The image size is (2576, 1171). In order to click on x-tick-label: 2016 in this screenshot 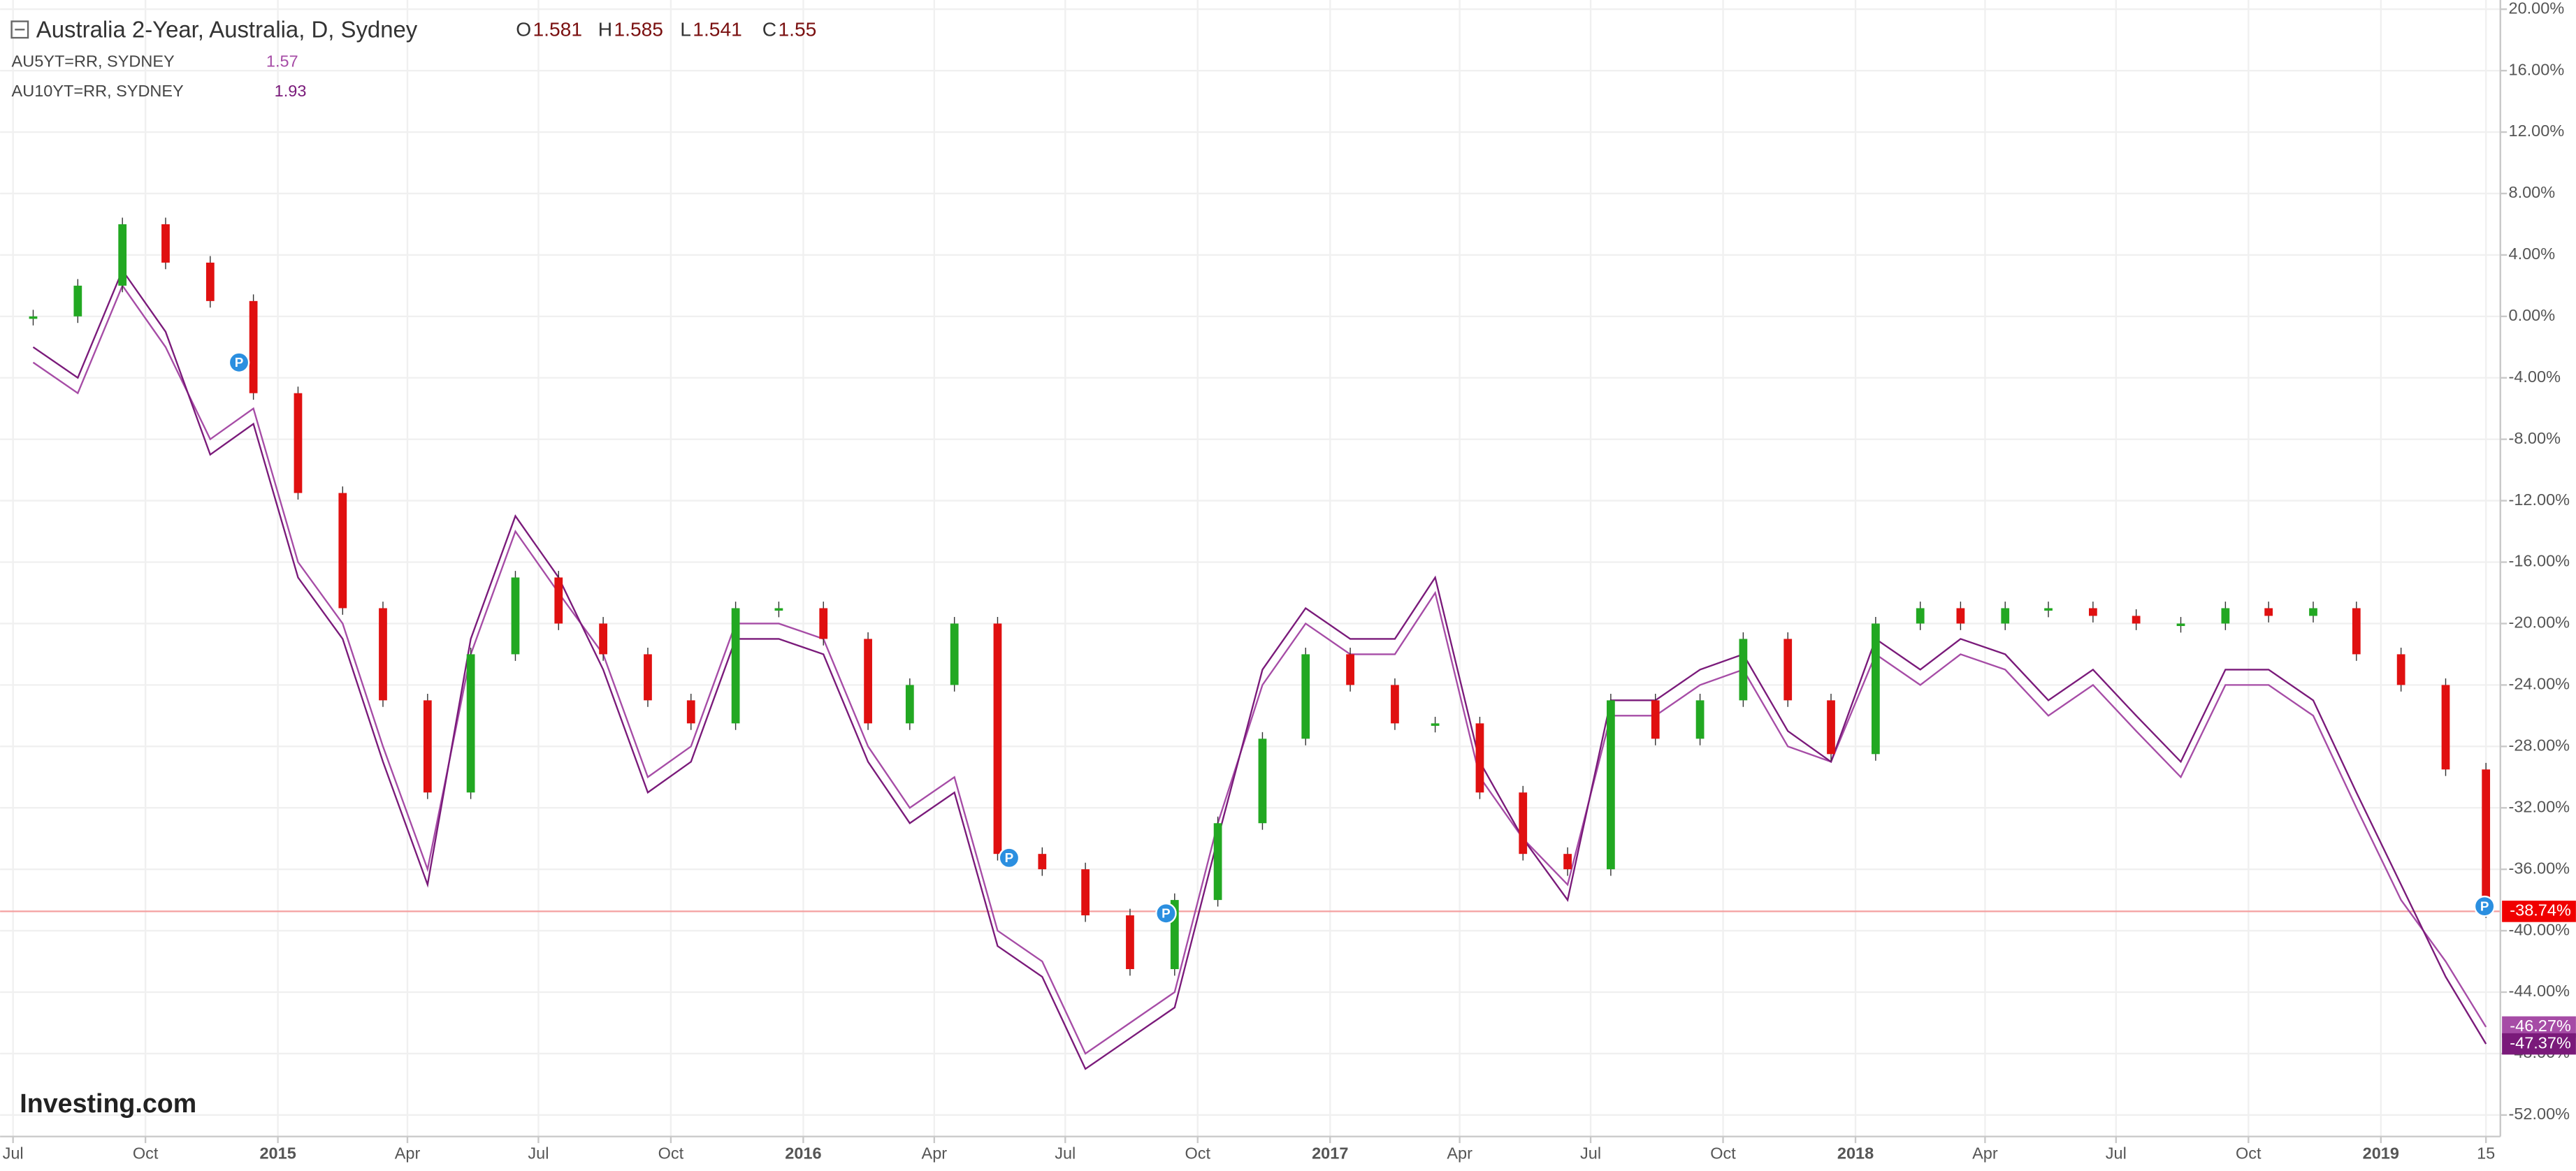, I will do `click(803, 1153)`.